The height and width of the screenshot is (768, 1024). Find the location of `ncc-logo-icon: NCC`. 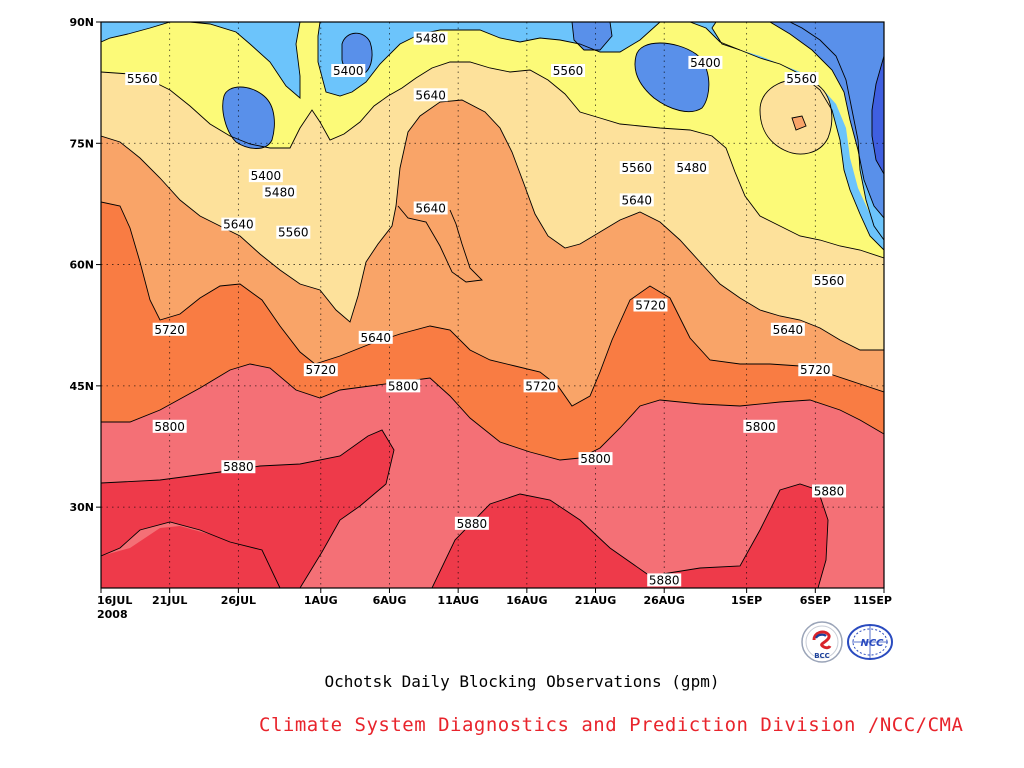

ncc-logo-icon: NCC is located at coordinates (870, 642).